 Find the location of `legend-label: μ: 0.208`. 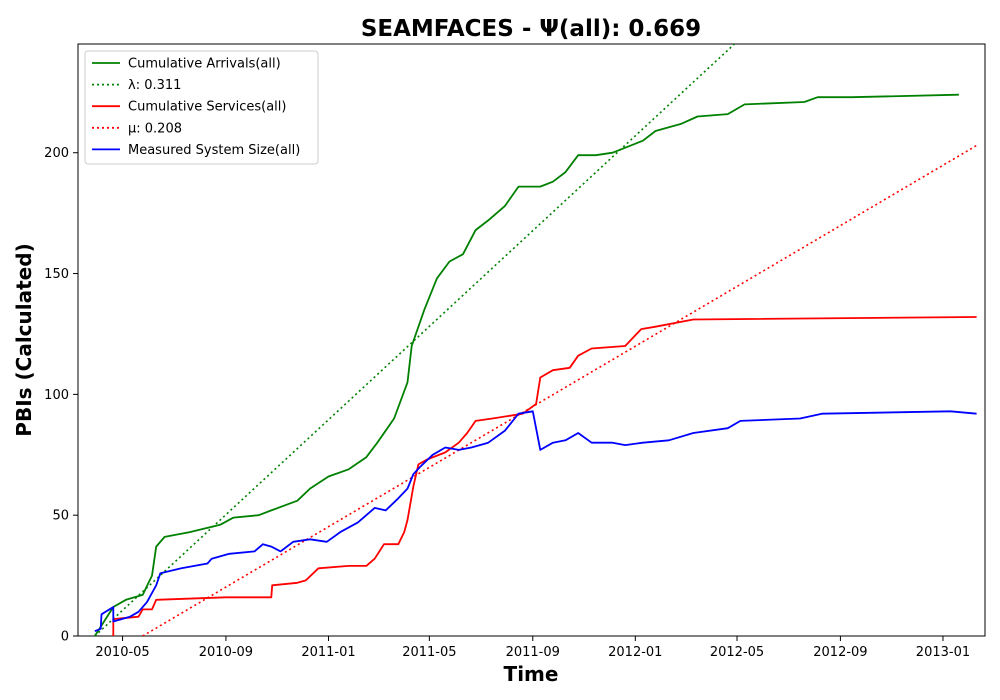

legend-label: μ: 0.208 is located at coordinates (155, 128).